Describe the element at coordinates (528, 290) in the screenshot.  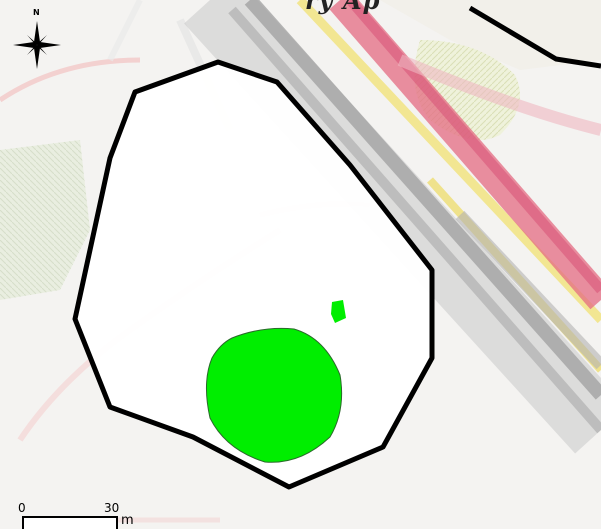
I see `road-grey-c` at that location.